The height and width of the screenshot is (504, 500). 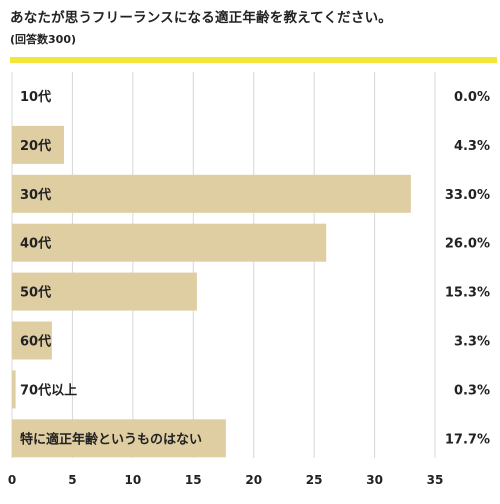 I want to click on x-tick-label: 30, so click(x=374, y=480).